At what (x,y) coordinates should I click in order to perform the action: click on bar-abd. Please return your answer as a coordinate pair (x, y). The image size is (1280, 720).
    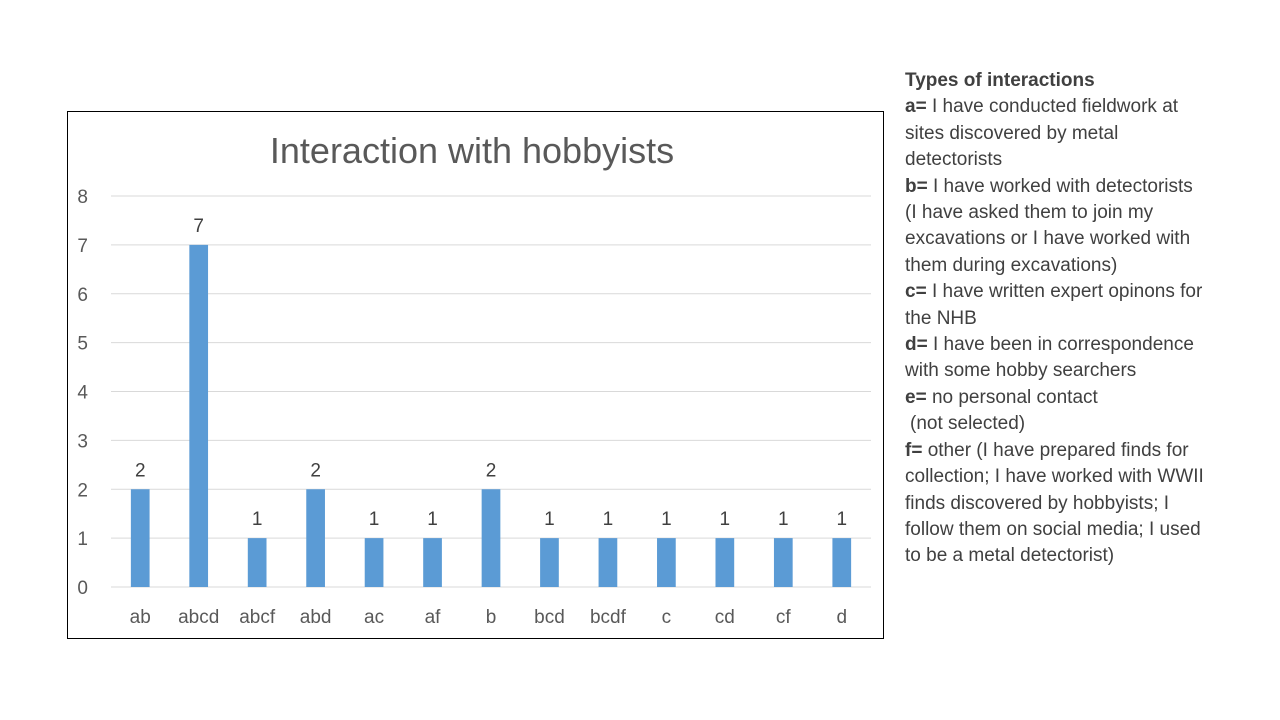
    Looking at the image, I should click on (315, 538).